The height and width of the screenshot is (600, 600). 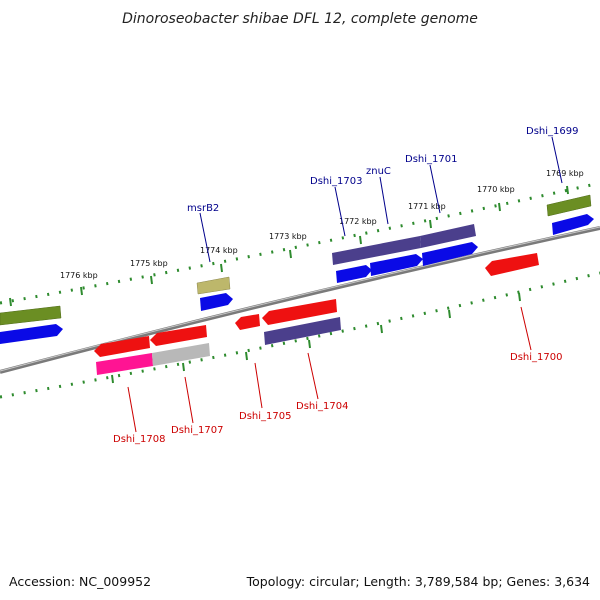 What do you see at coordinates (80, 581) in the screenshot?
I see `accession-text: Accession: NC_009952` at bounding box center [80, 581].